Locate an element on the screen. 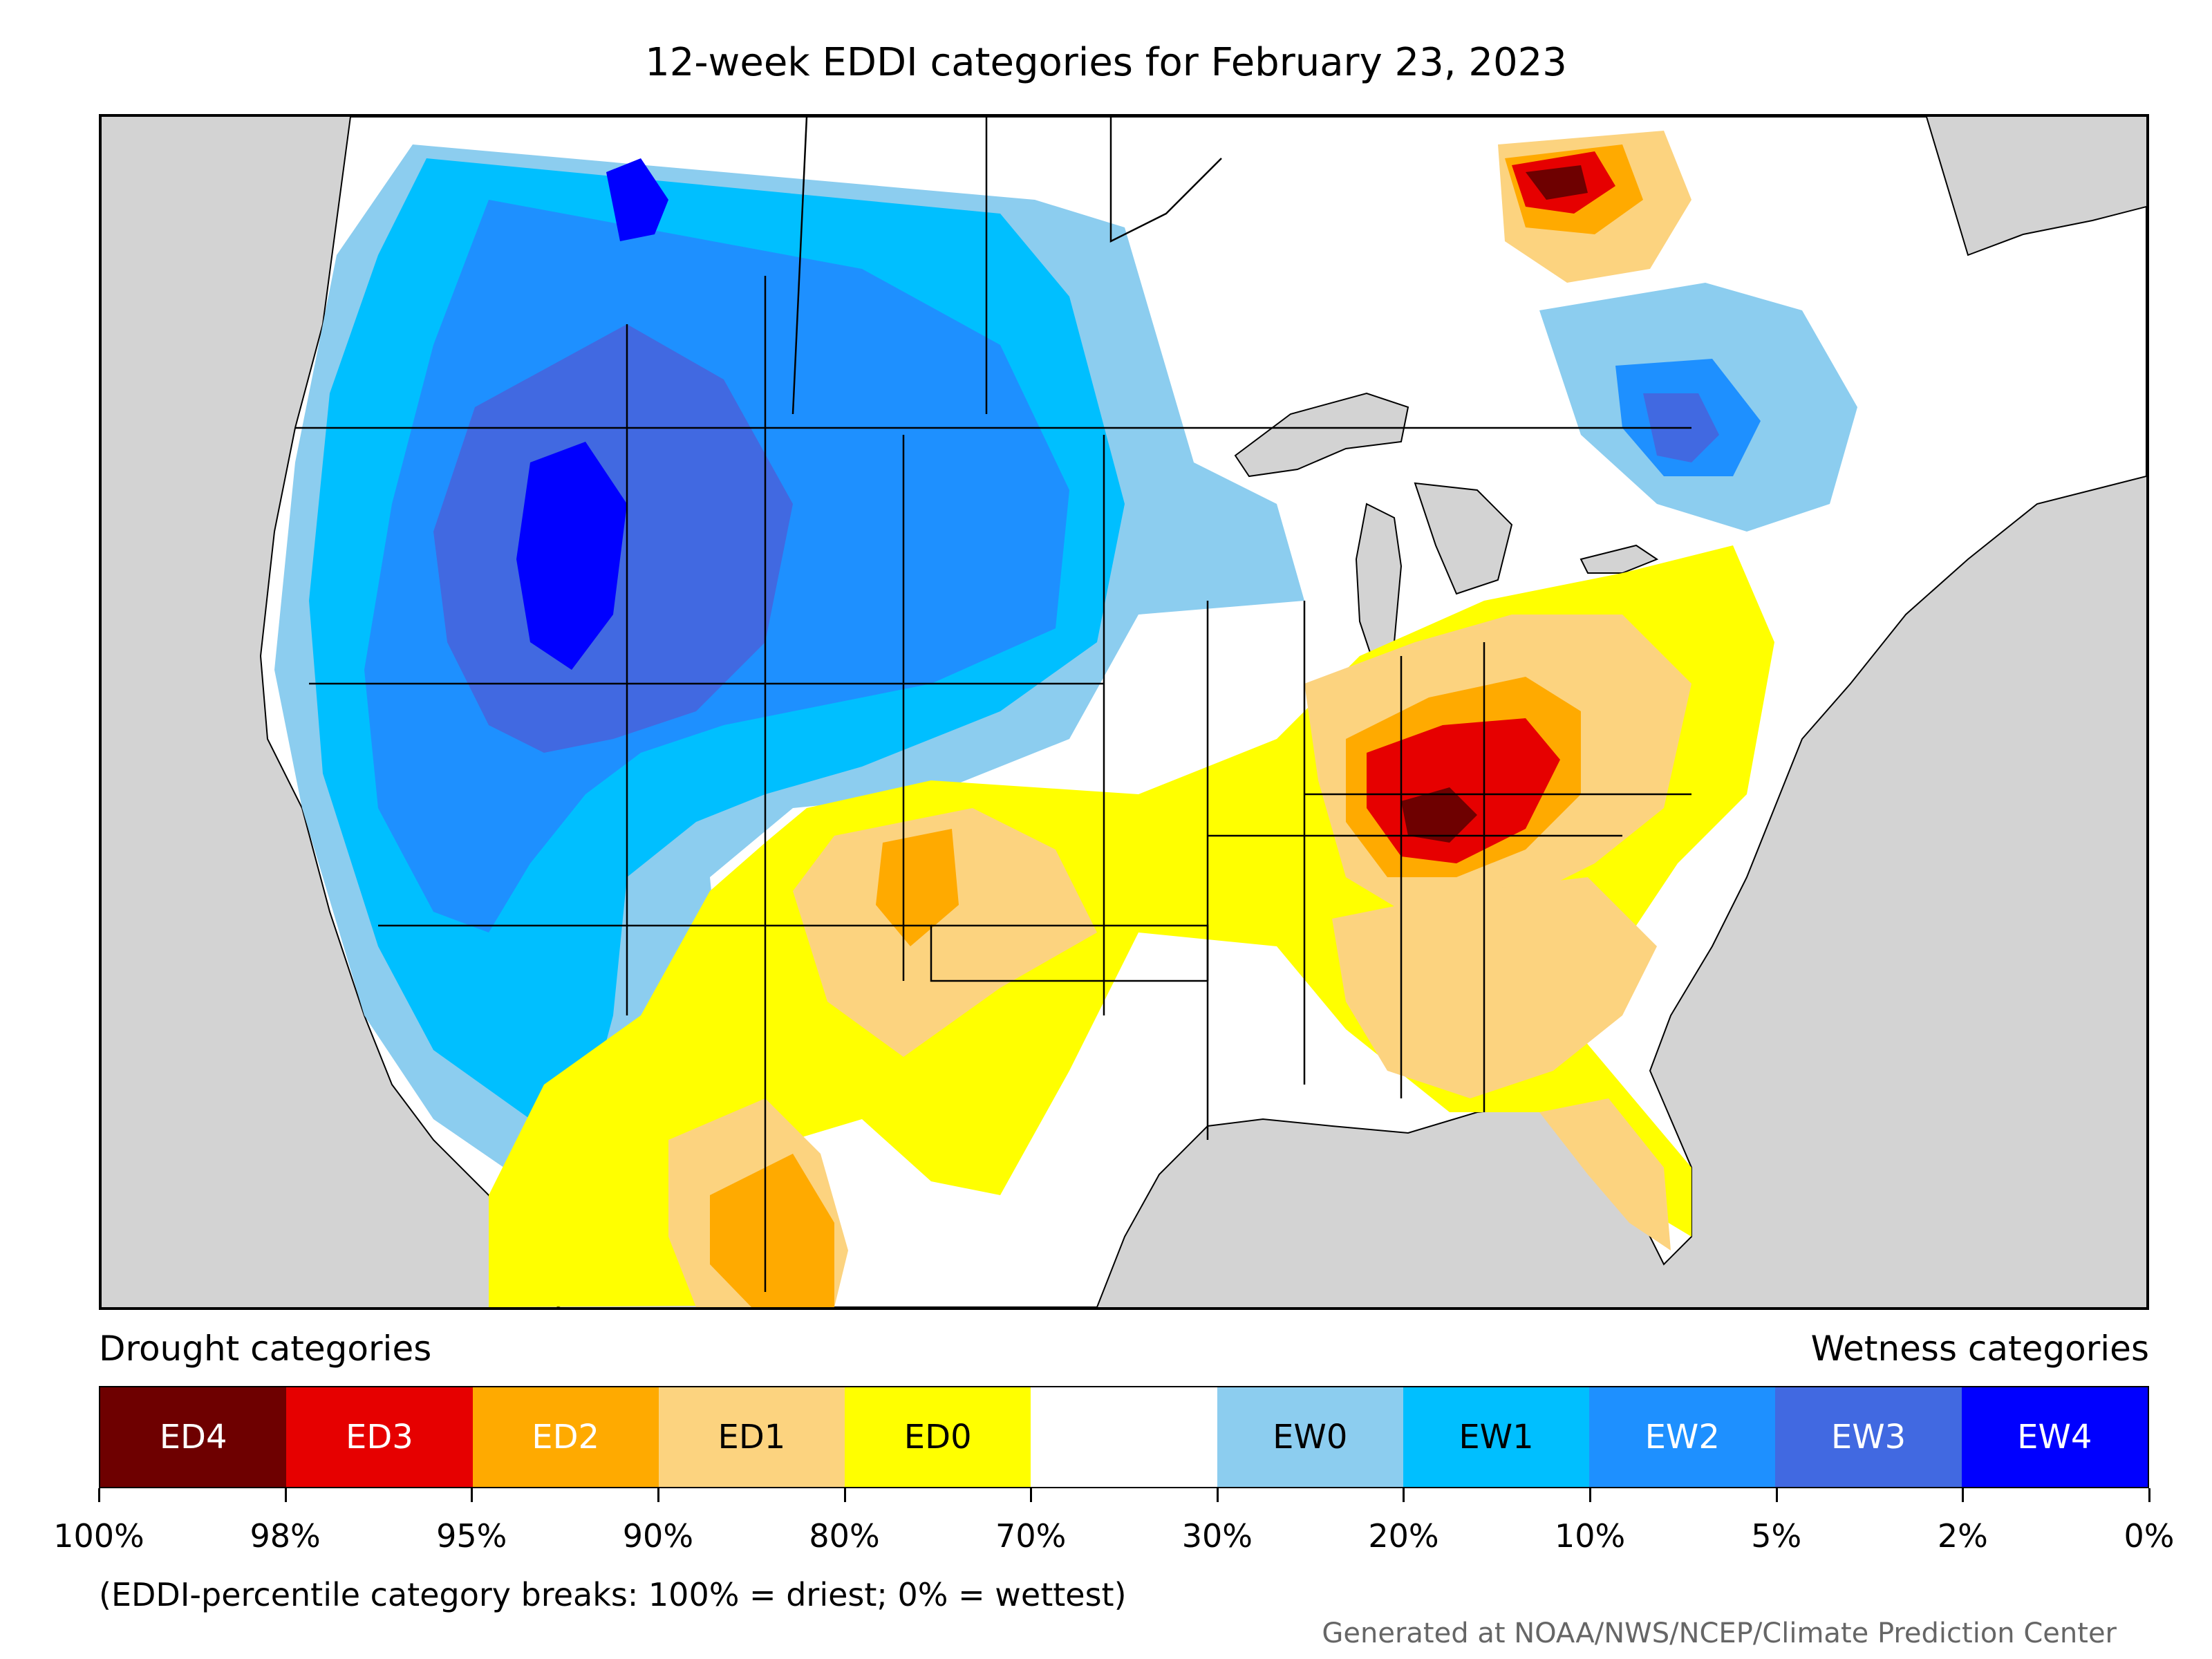 The width and height of the screenshot is (2212, 1659). ed4-region-canada is located at coordinates (1557, 182).